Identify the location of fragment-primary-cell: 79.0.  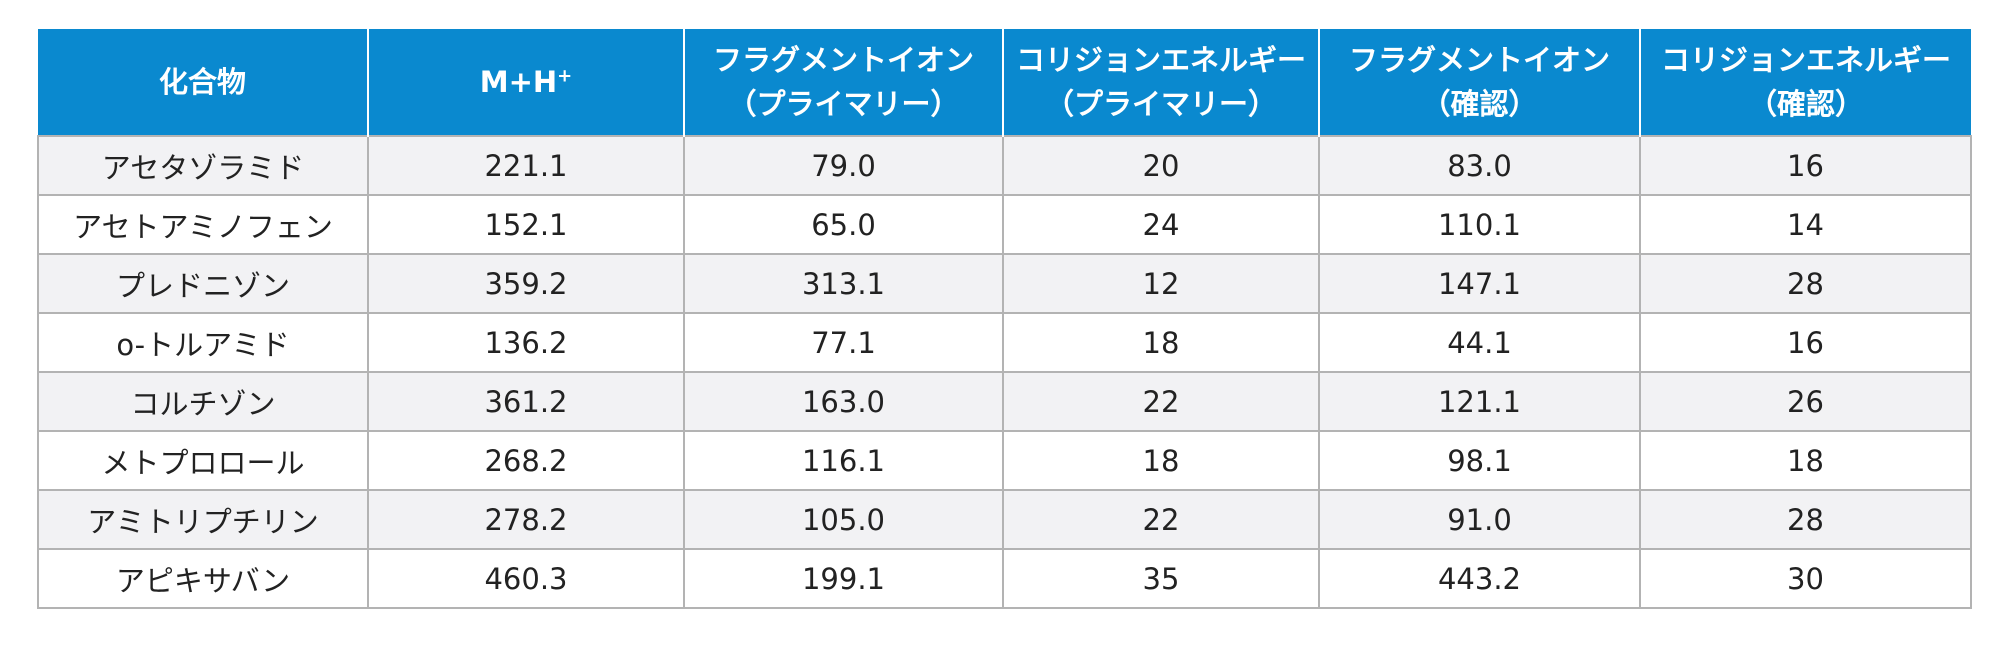
(843, 165).